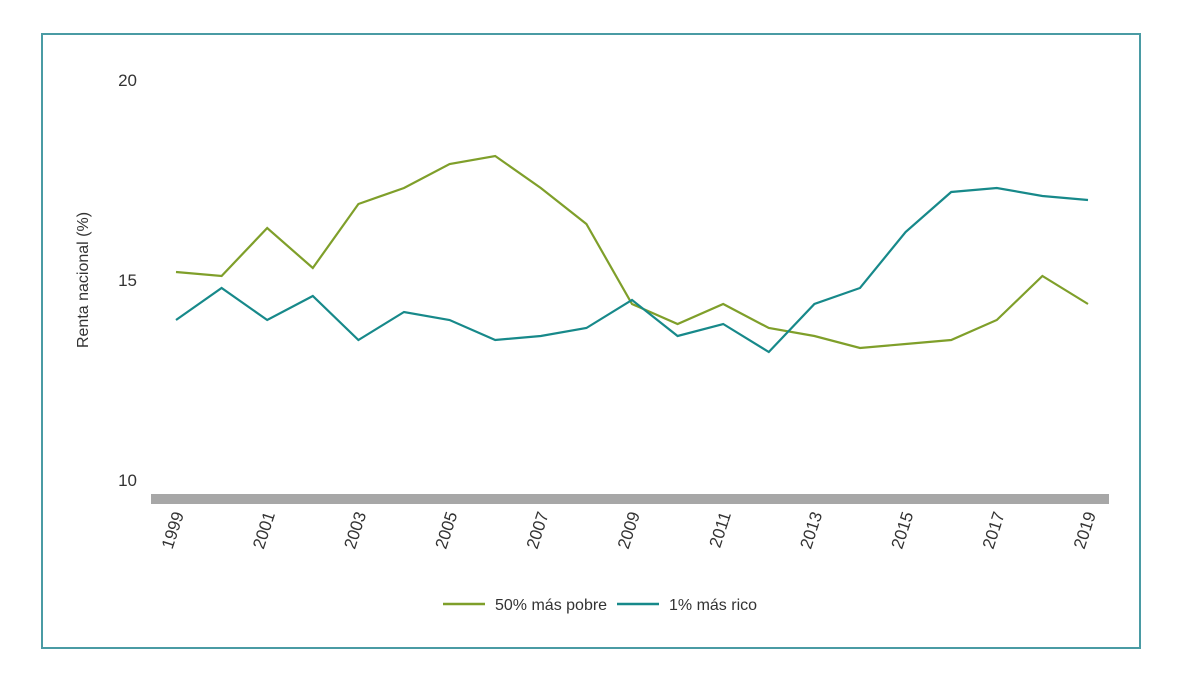 The image size is (1200, 681). What do you see at coordinates (720, 529) in the screenshot?
I see `x-tick-label: 2011` at bounding box center [720, 529].